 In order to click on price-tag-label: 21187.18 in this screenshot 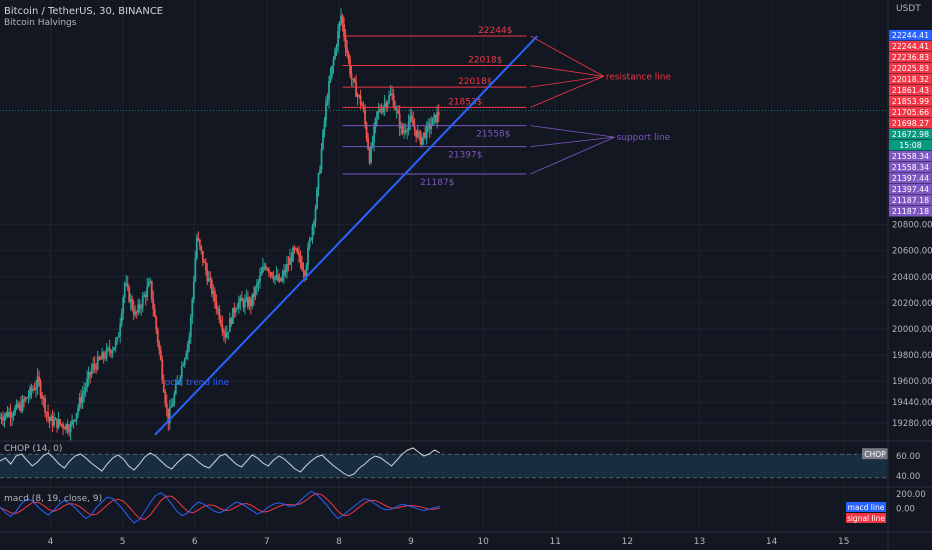, I will do `click(910, 200)`.